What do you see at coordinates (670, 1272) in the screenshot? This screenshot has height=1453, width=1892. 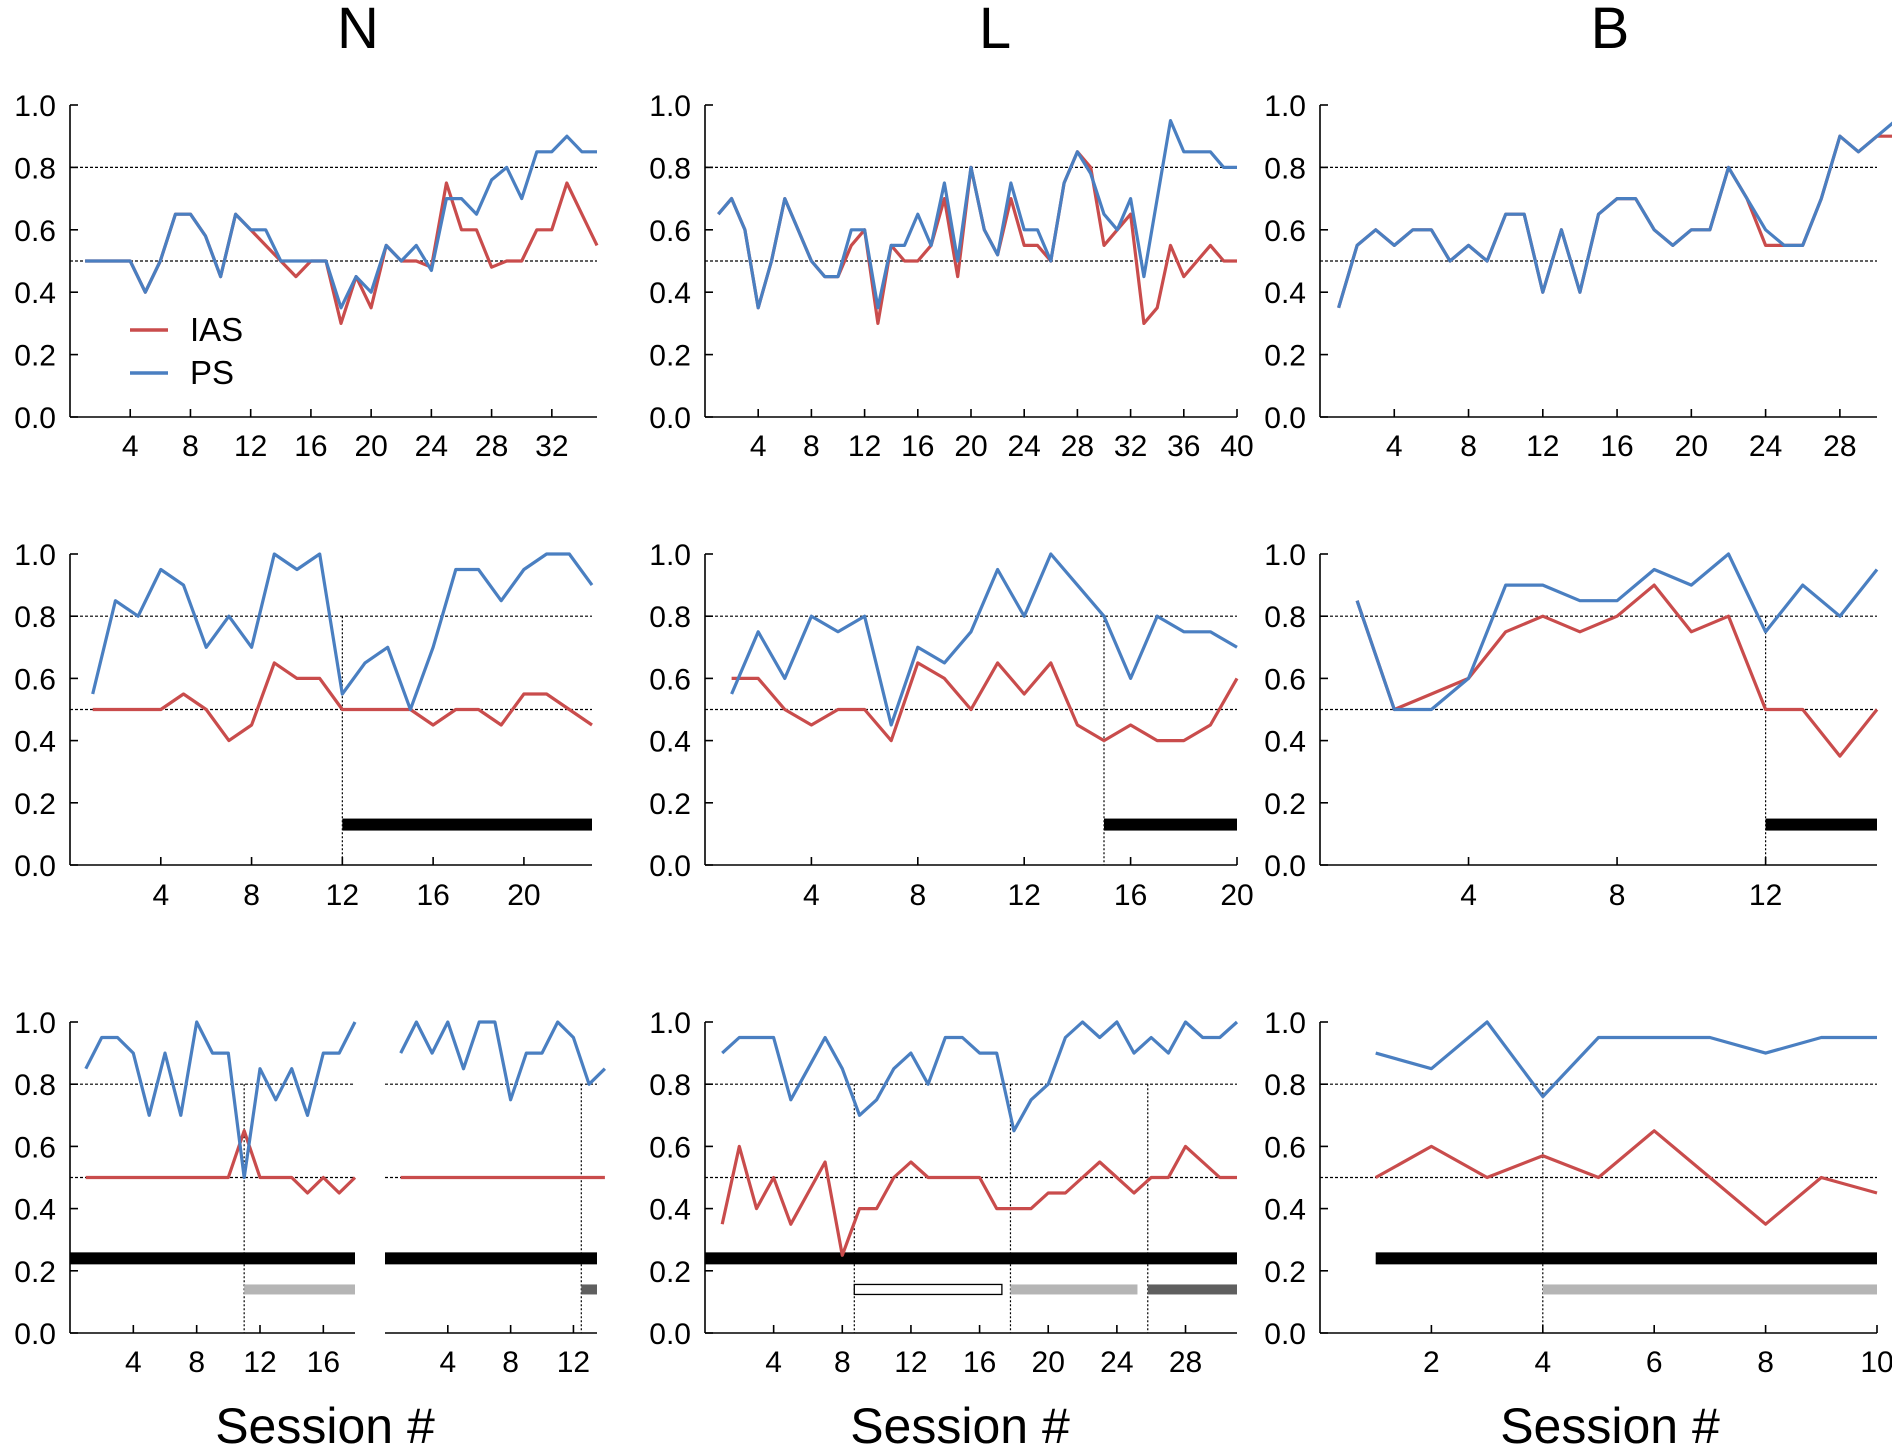 I see `y-tick-label-l3: 0.2` at bounding box center [670, 1272].